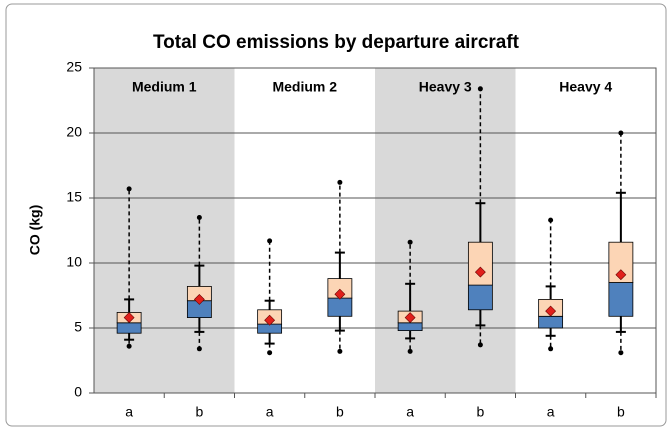 The image size is (672, 433). Describe the element at coordinates (74, 67) in the screenshot. I see `y-tick-label: 25` at that location.